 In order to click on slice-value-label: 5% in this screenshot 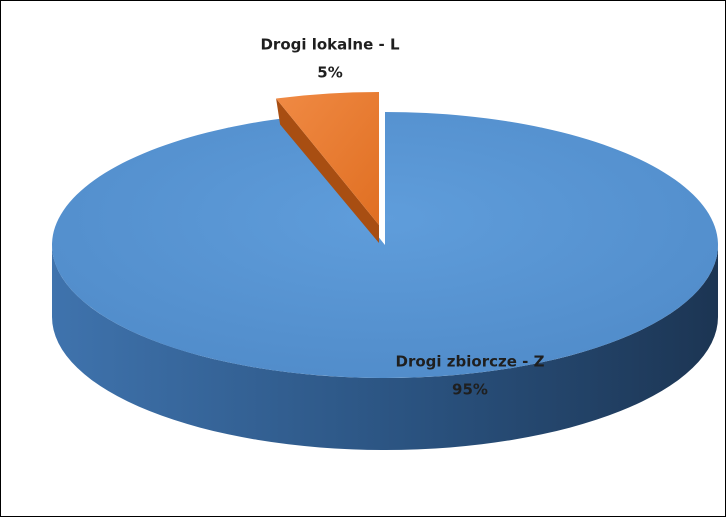, I will do `click(329, 73)`.